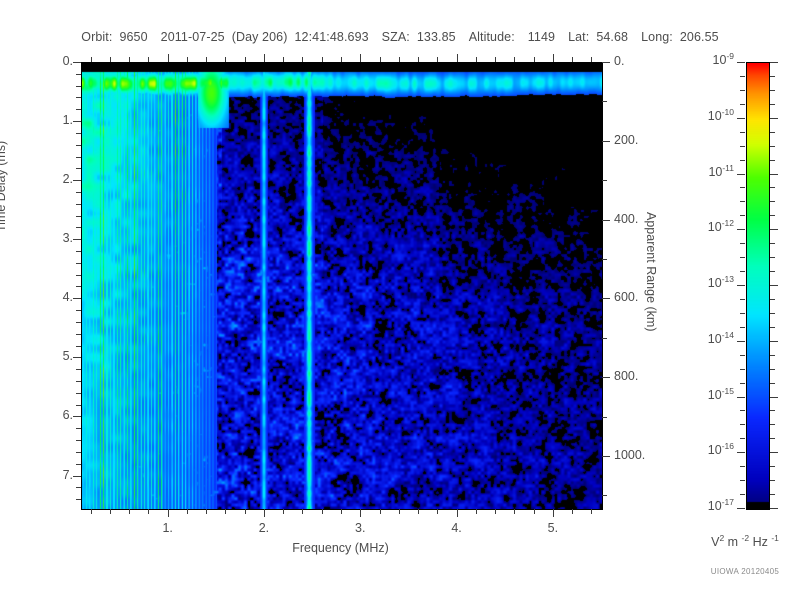  Describe the element at coordinates (67, 61) in the screenshot. I see `y-tick-label: 0.` at that location.